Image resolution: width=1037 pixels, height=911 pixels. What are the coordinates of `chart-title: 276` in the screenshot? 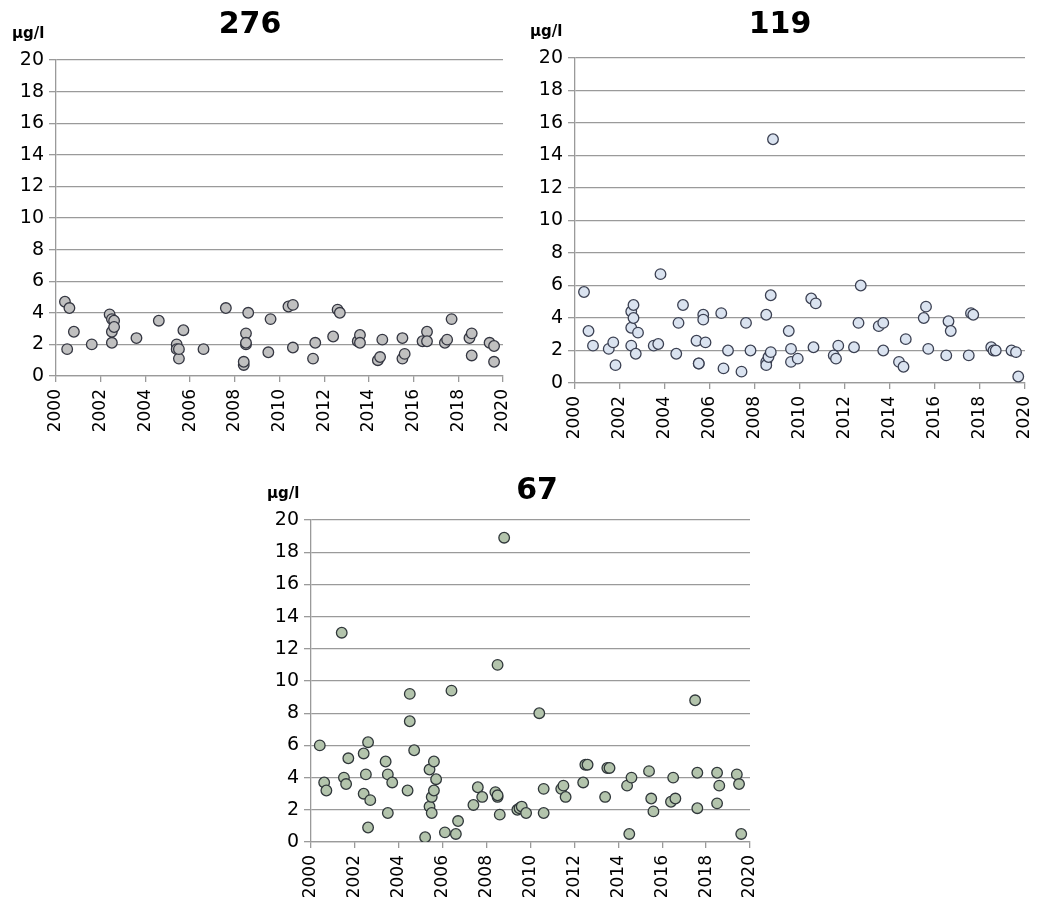 It's located at (250, 22).